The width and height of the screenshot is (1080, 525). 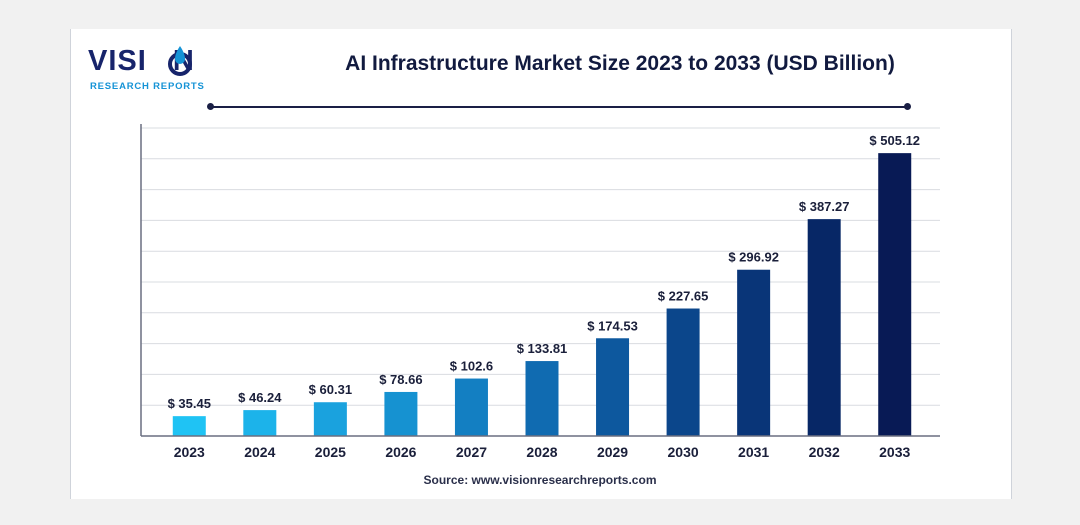 What do you see at coordinates (613, 387) in the screenshot?
I see `bar-2029` at bounding box center [613, 387].